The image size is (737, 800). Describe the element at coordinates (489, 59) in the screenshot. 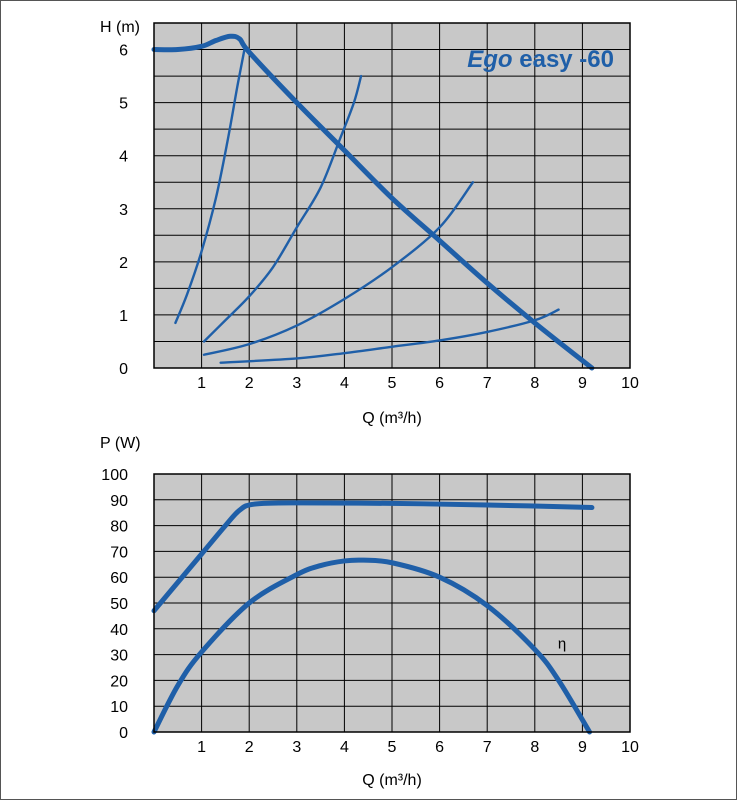

I see `title-italic-part: Ego` at that location.